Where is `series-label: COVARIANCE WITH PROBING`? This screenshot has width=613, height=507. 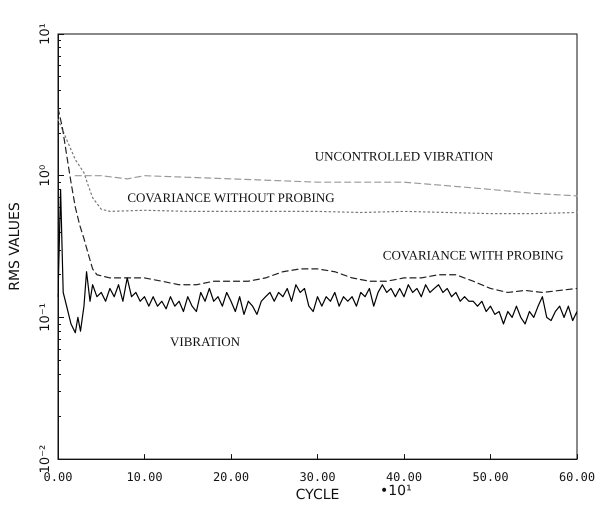
series-label: COVARIANCE WITH PROBING is located at coordinates (473, 255).